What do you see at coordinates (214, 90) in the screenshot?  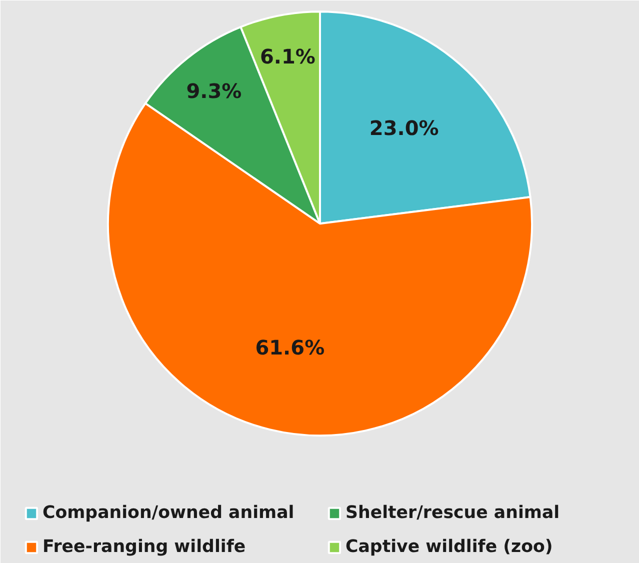 I see `data-label: 9.3%` at bounding box center [214, 90].